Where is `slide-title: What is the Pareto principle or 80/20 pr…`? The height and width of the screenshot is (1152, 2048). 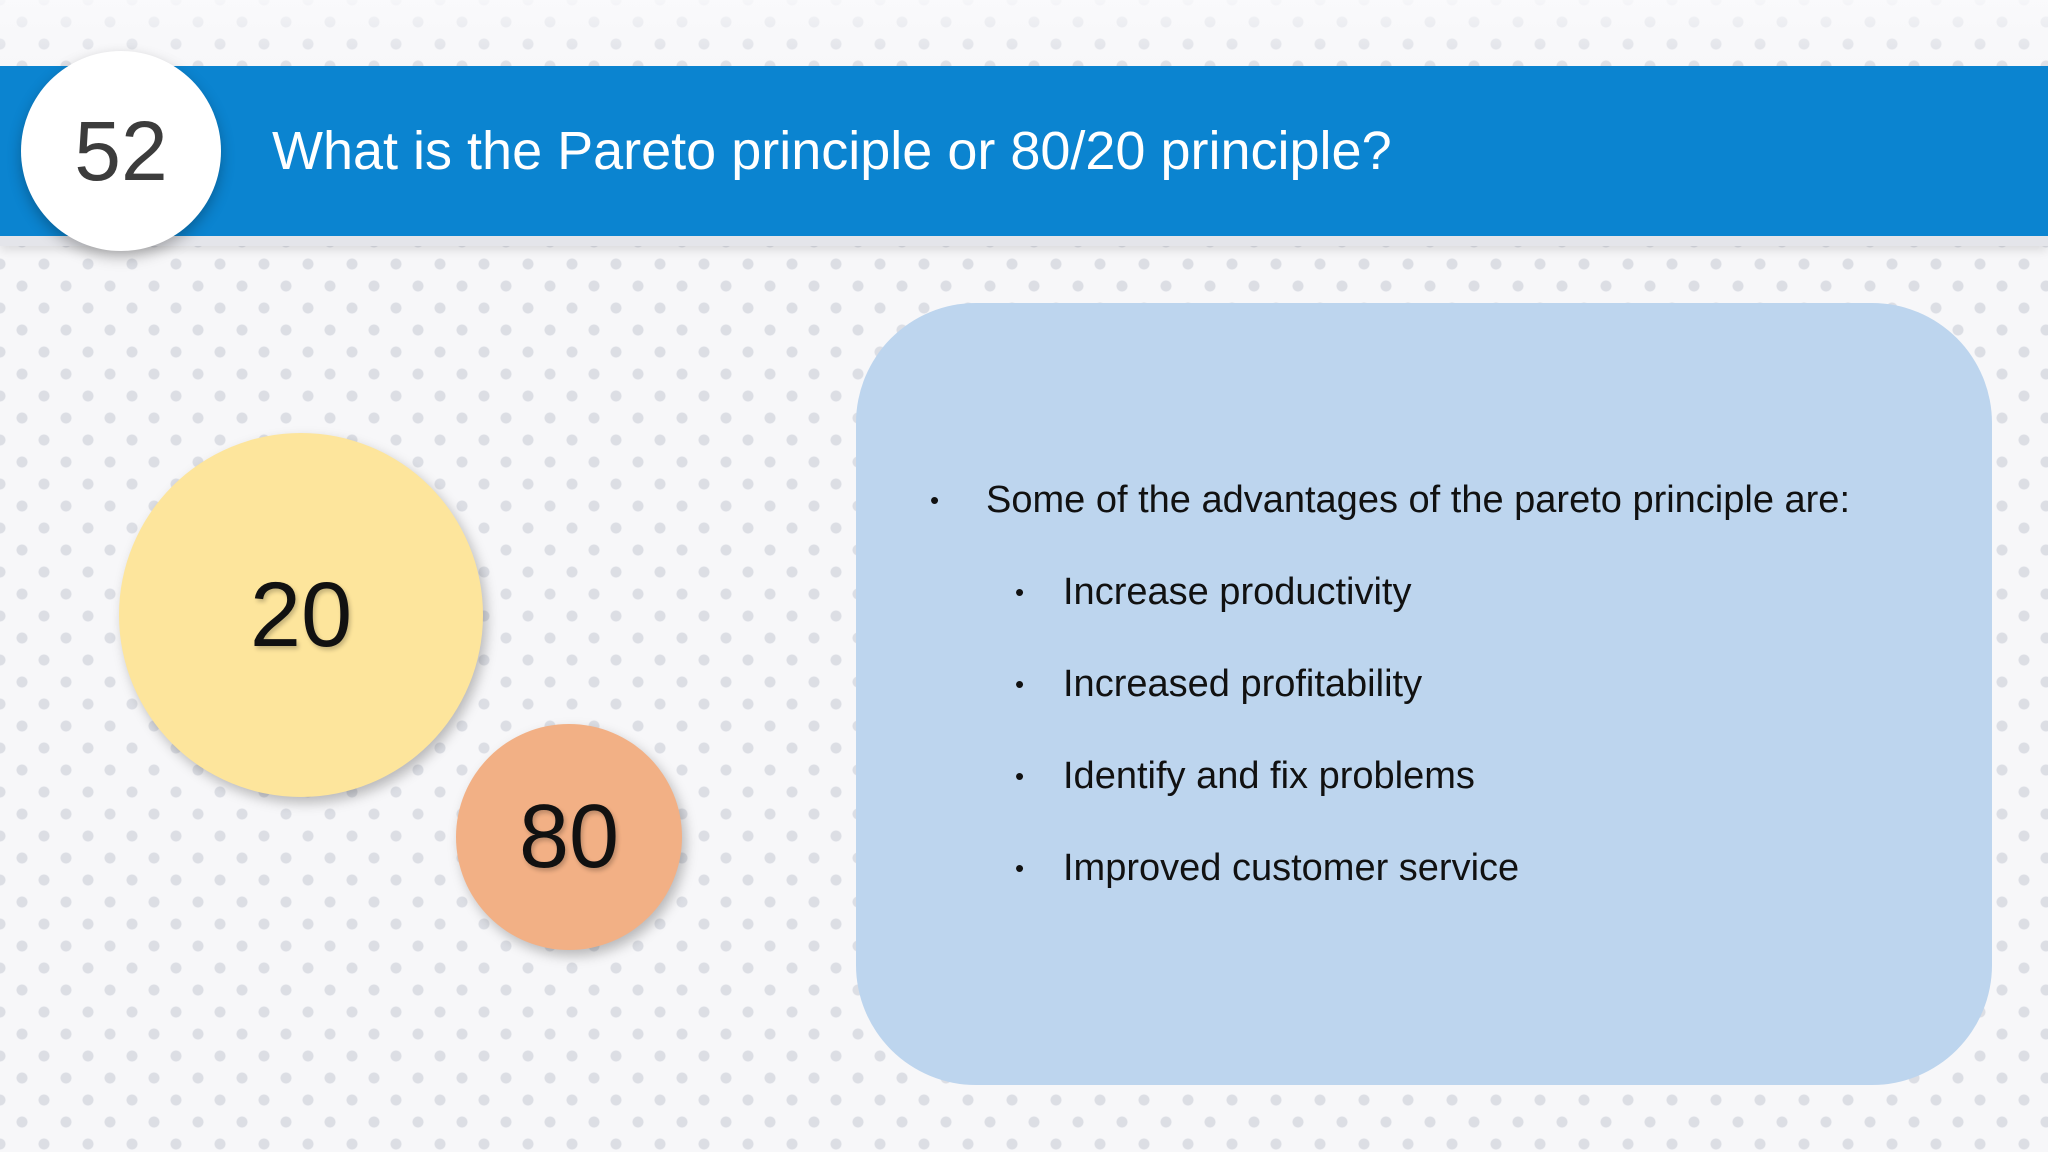 slide-title: What is the Pareto principle or 80/20 pr… is located at coordinates (832, 151).